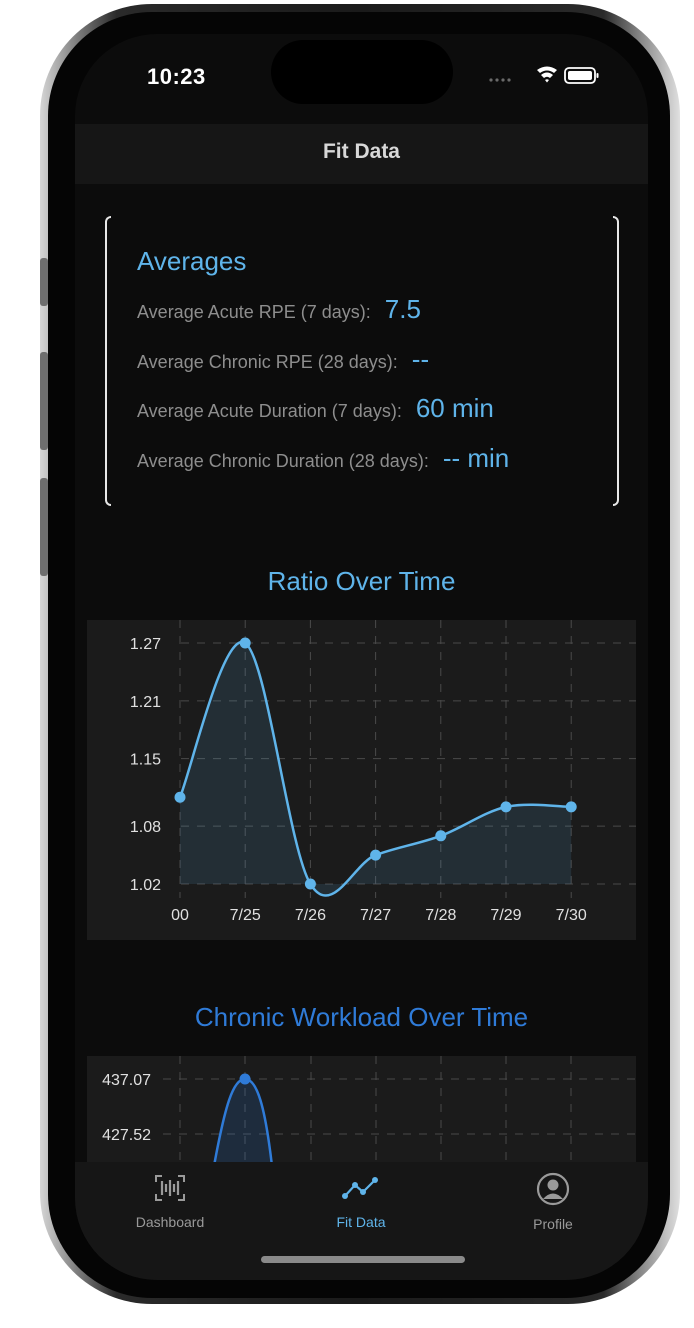 The image size is (694, 1328). I want to click on status-bar: 10:23, so click(361, 79).